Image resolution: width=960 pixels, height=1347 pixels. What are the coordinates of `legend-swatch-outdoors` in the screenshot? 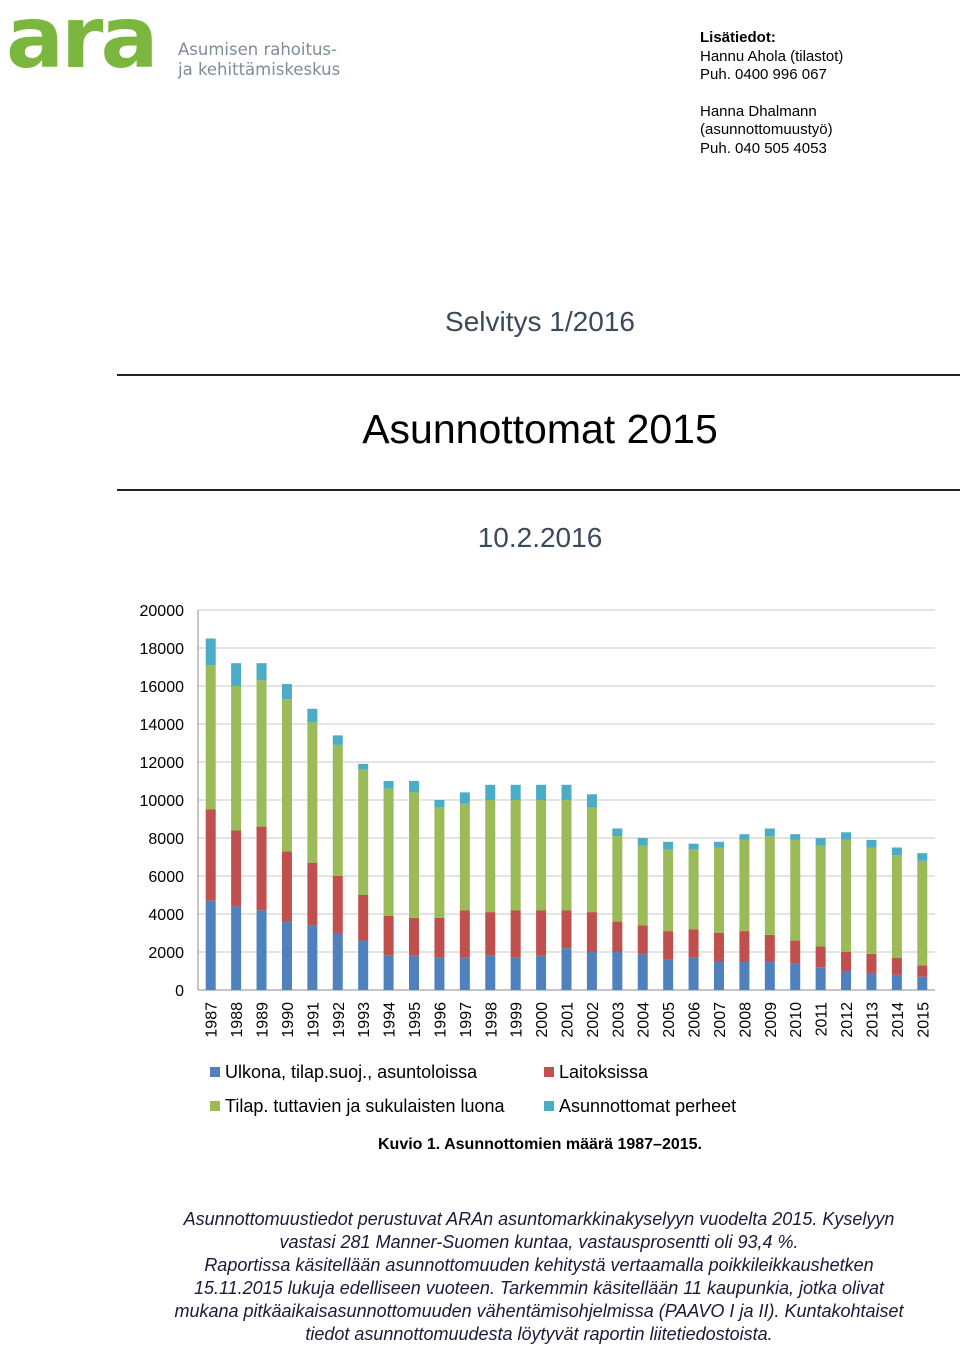 It's located at (215, 1072).